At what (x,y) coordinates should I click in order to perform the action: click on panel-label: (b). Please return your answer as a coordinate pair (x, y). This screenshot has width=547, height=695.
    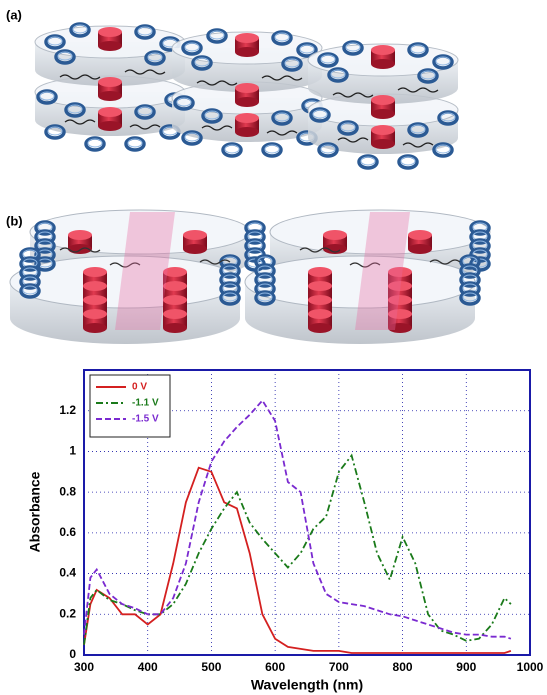
    Looking at the image, I should click on (14, 220).